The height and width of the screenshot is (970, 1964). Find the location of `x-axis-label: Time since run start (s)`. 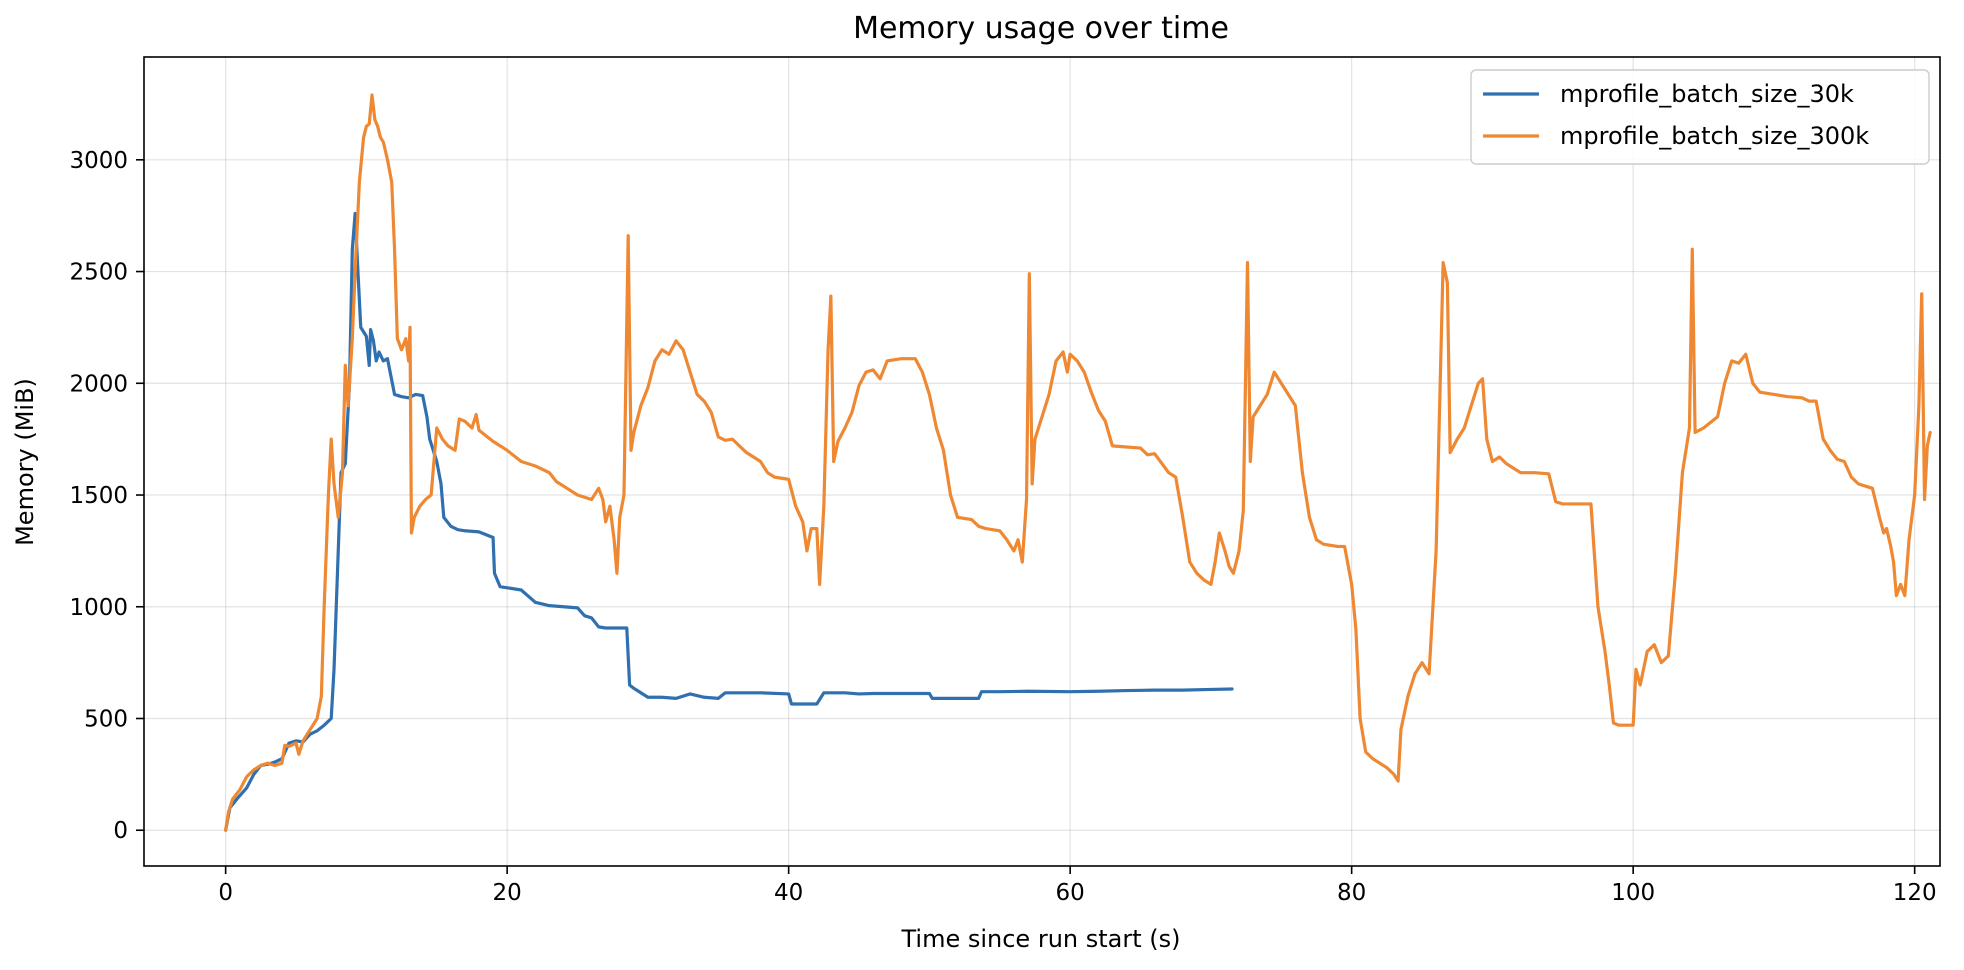

x-axis-label: Time since run start (s) is located at coordinates (1040, 939).